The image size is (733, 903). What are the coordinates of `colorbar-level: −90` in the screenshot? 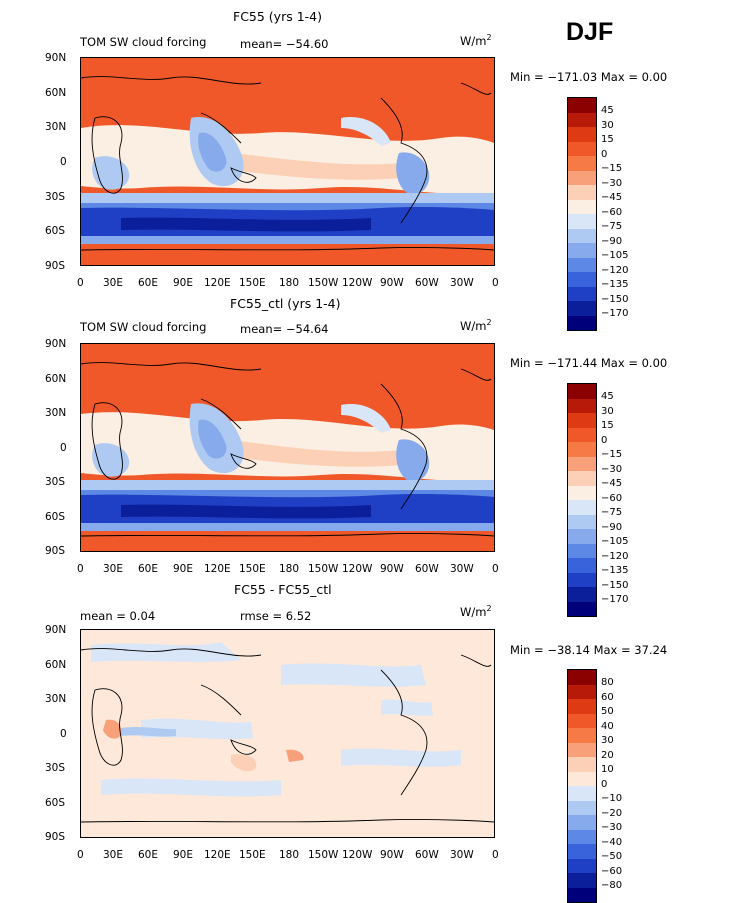 It's located at (612, 527).